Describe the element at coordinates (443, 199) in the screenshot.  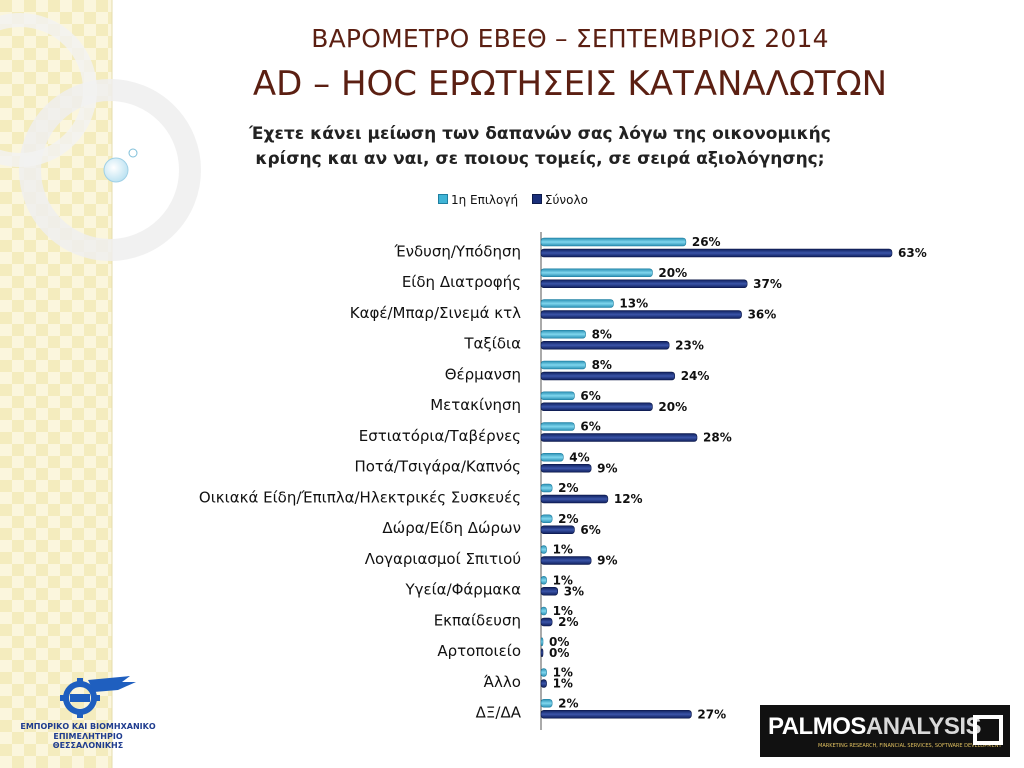
I see `legend-swatch-first-choice` at that location.